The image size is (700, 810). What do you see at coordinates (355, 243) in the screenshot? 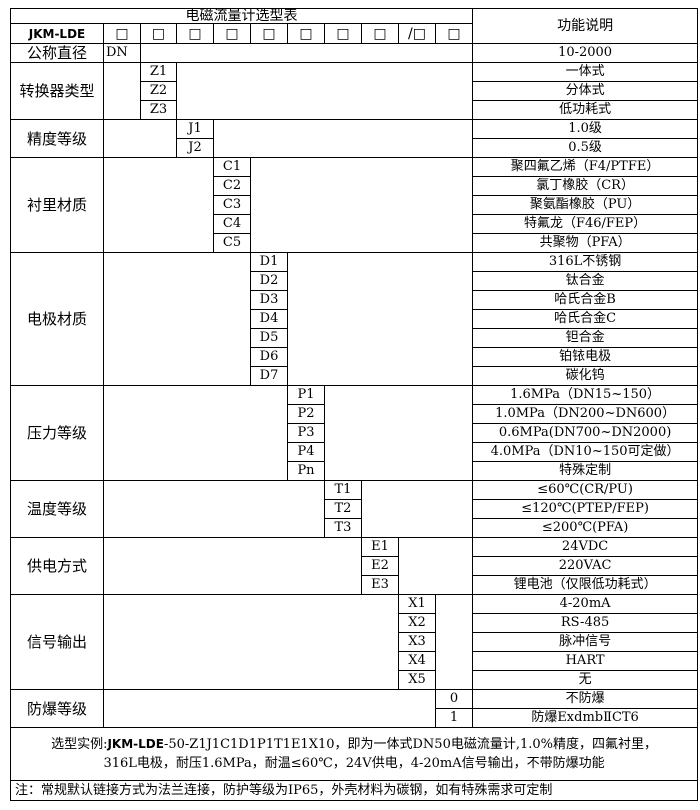
I see `option-row: C5 共聚物（PFA）` at bounding box center [355, 243].